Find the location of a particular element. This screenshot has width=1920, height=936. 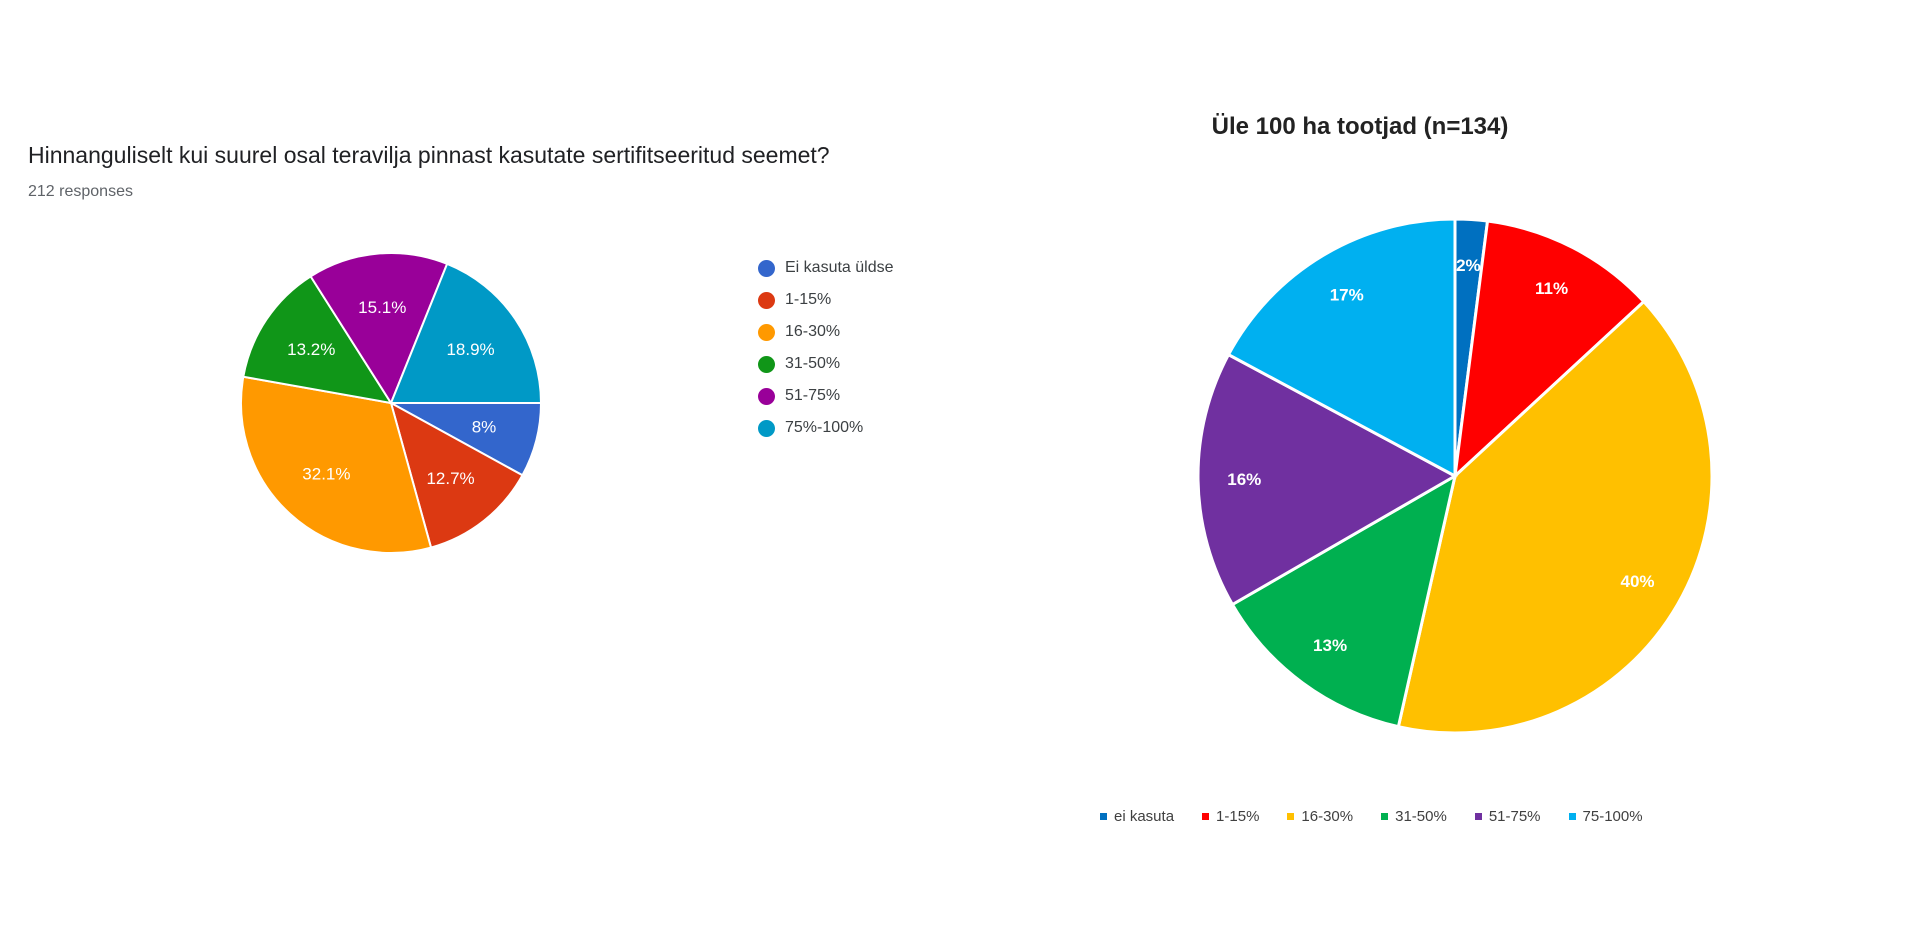

legend1-item-1: 1-15% is located at coordinates (826, 300).